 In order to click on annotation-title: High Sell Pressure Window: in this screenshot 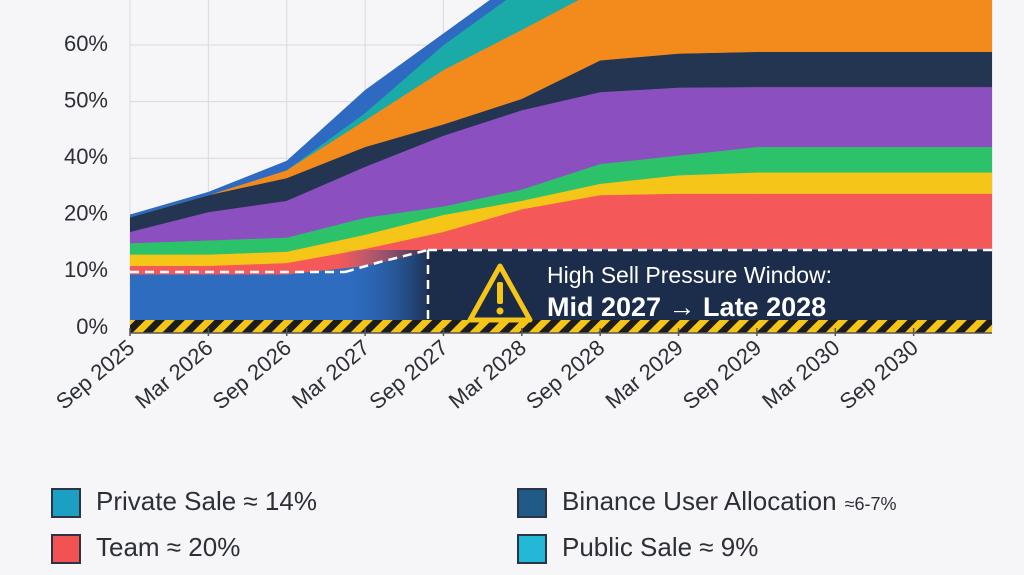, I will do `click(689, 275)`.